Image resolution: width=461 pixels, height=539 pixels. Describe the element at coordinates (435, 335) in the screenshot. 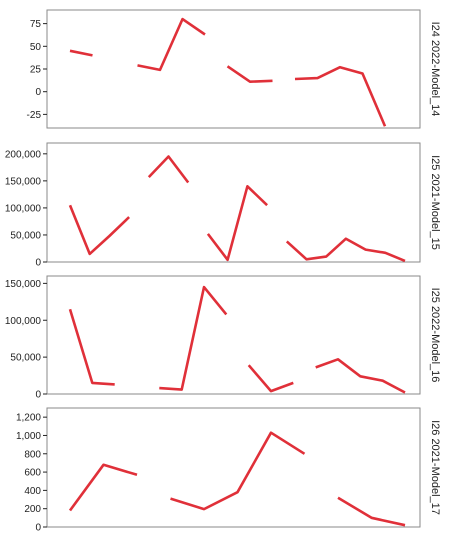

I see `panel-label: I25 2022-Model_16` at that location.